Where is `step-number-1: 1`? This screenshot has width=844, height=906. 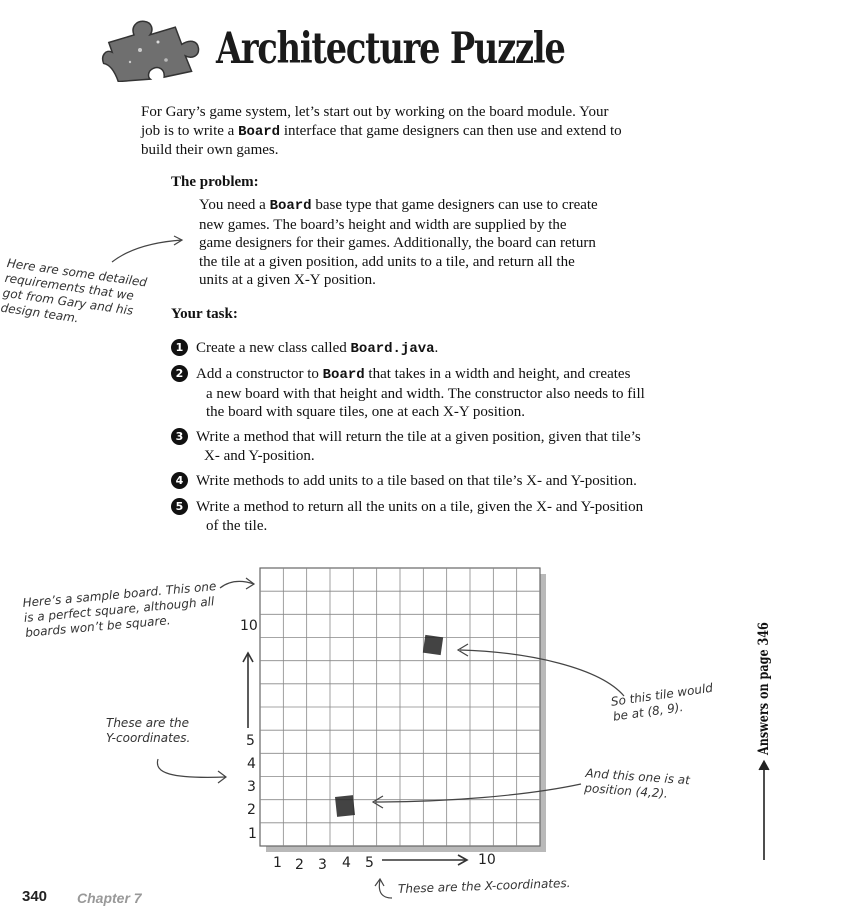 step-number-1: 1 is located at coordinates (179, 347).